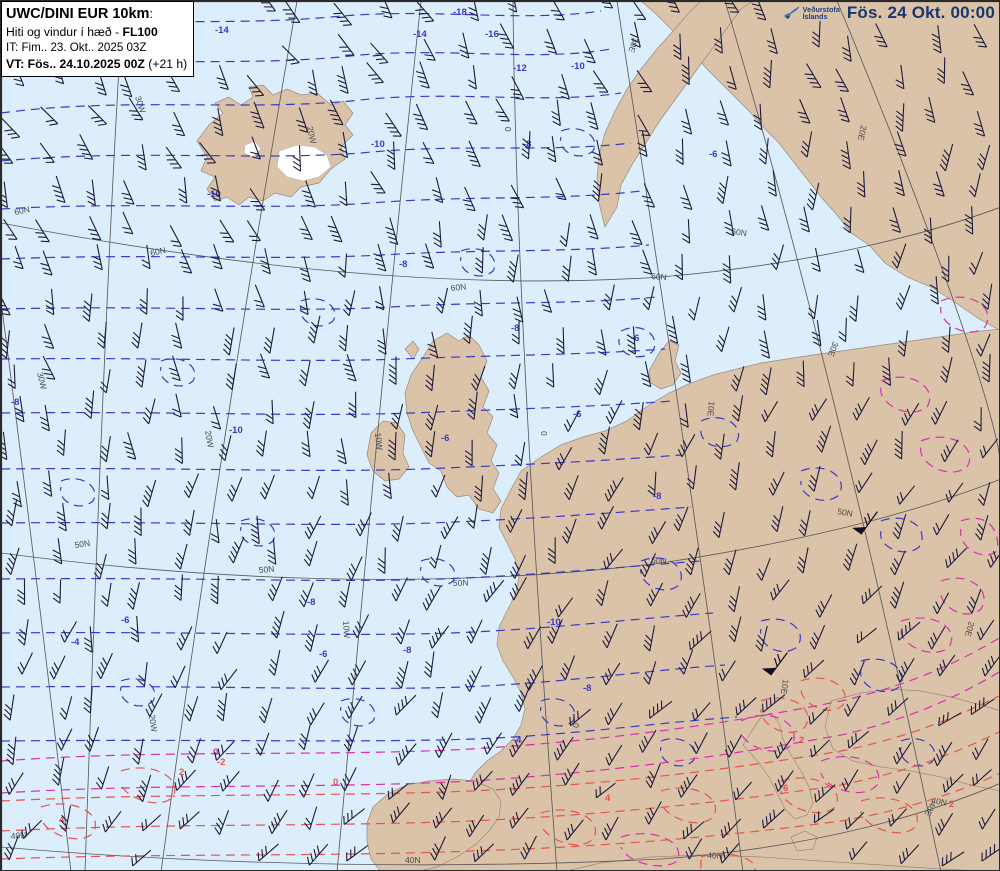 The height and width of the screenshot is (871, 1000). What do you see at coordinates (492, 34) in the screenshot?
I see `isotherm-label: -16` at bounding box center [492, 34].